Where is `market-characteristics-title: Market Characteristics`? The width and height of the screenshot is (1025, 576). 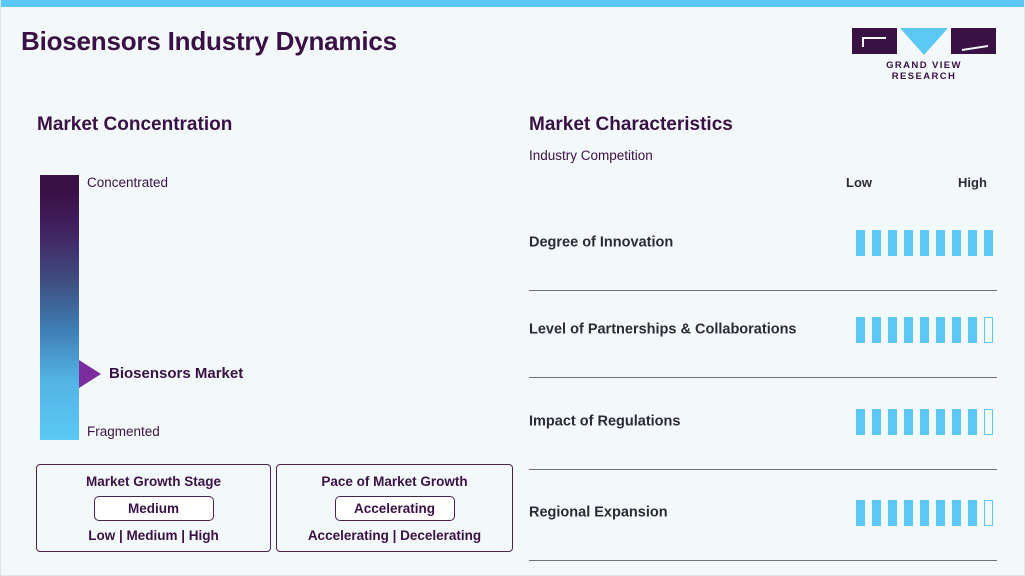
market-characteristics-title: Market Characteristics is located at coordinates (631, 124).